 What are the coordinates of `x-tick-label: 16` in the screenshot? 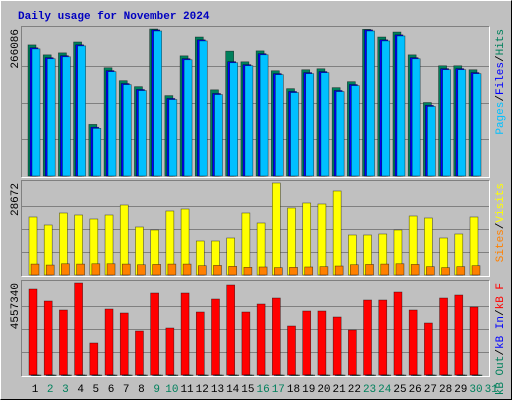 It's located at (263, 390).